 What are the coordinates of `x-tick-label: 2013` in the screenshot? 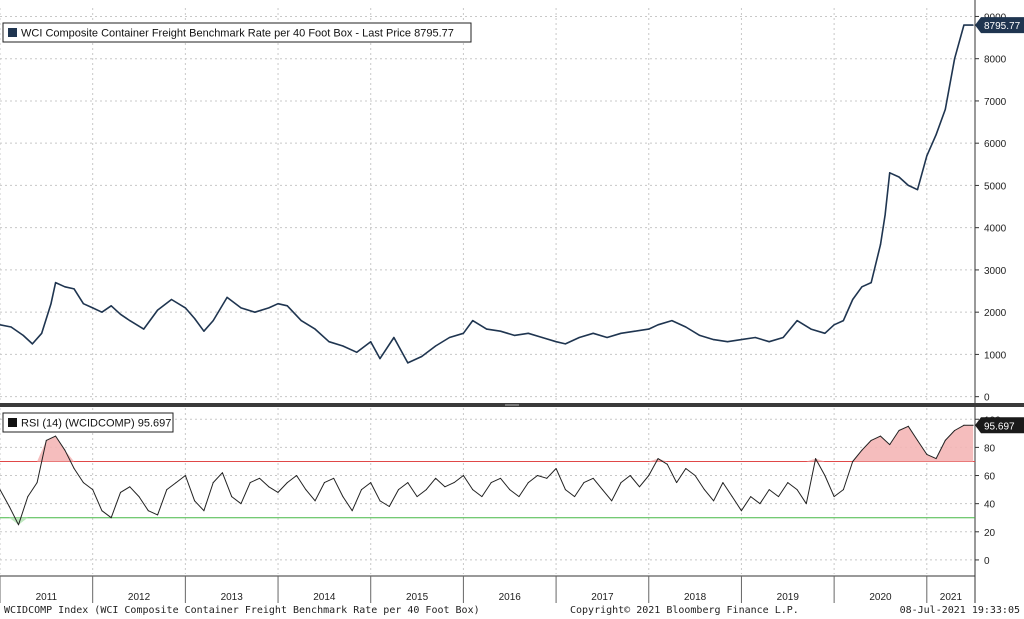 It's located at (232, 597).